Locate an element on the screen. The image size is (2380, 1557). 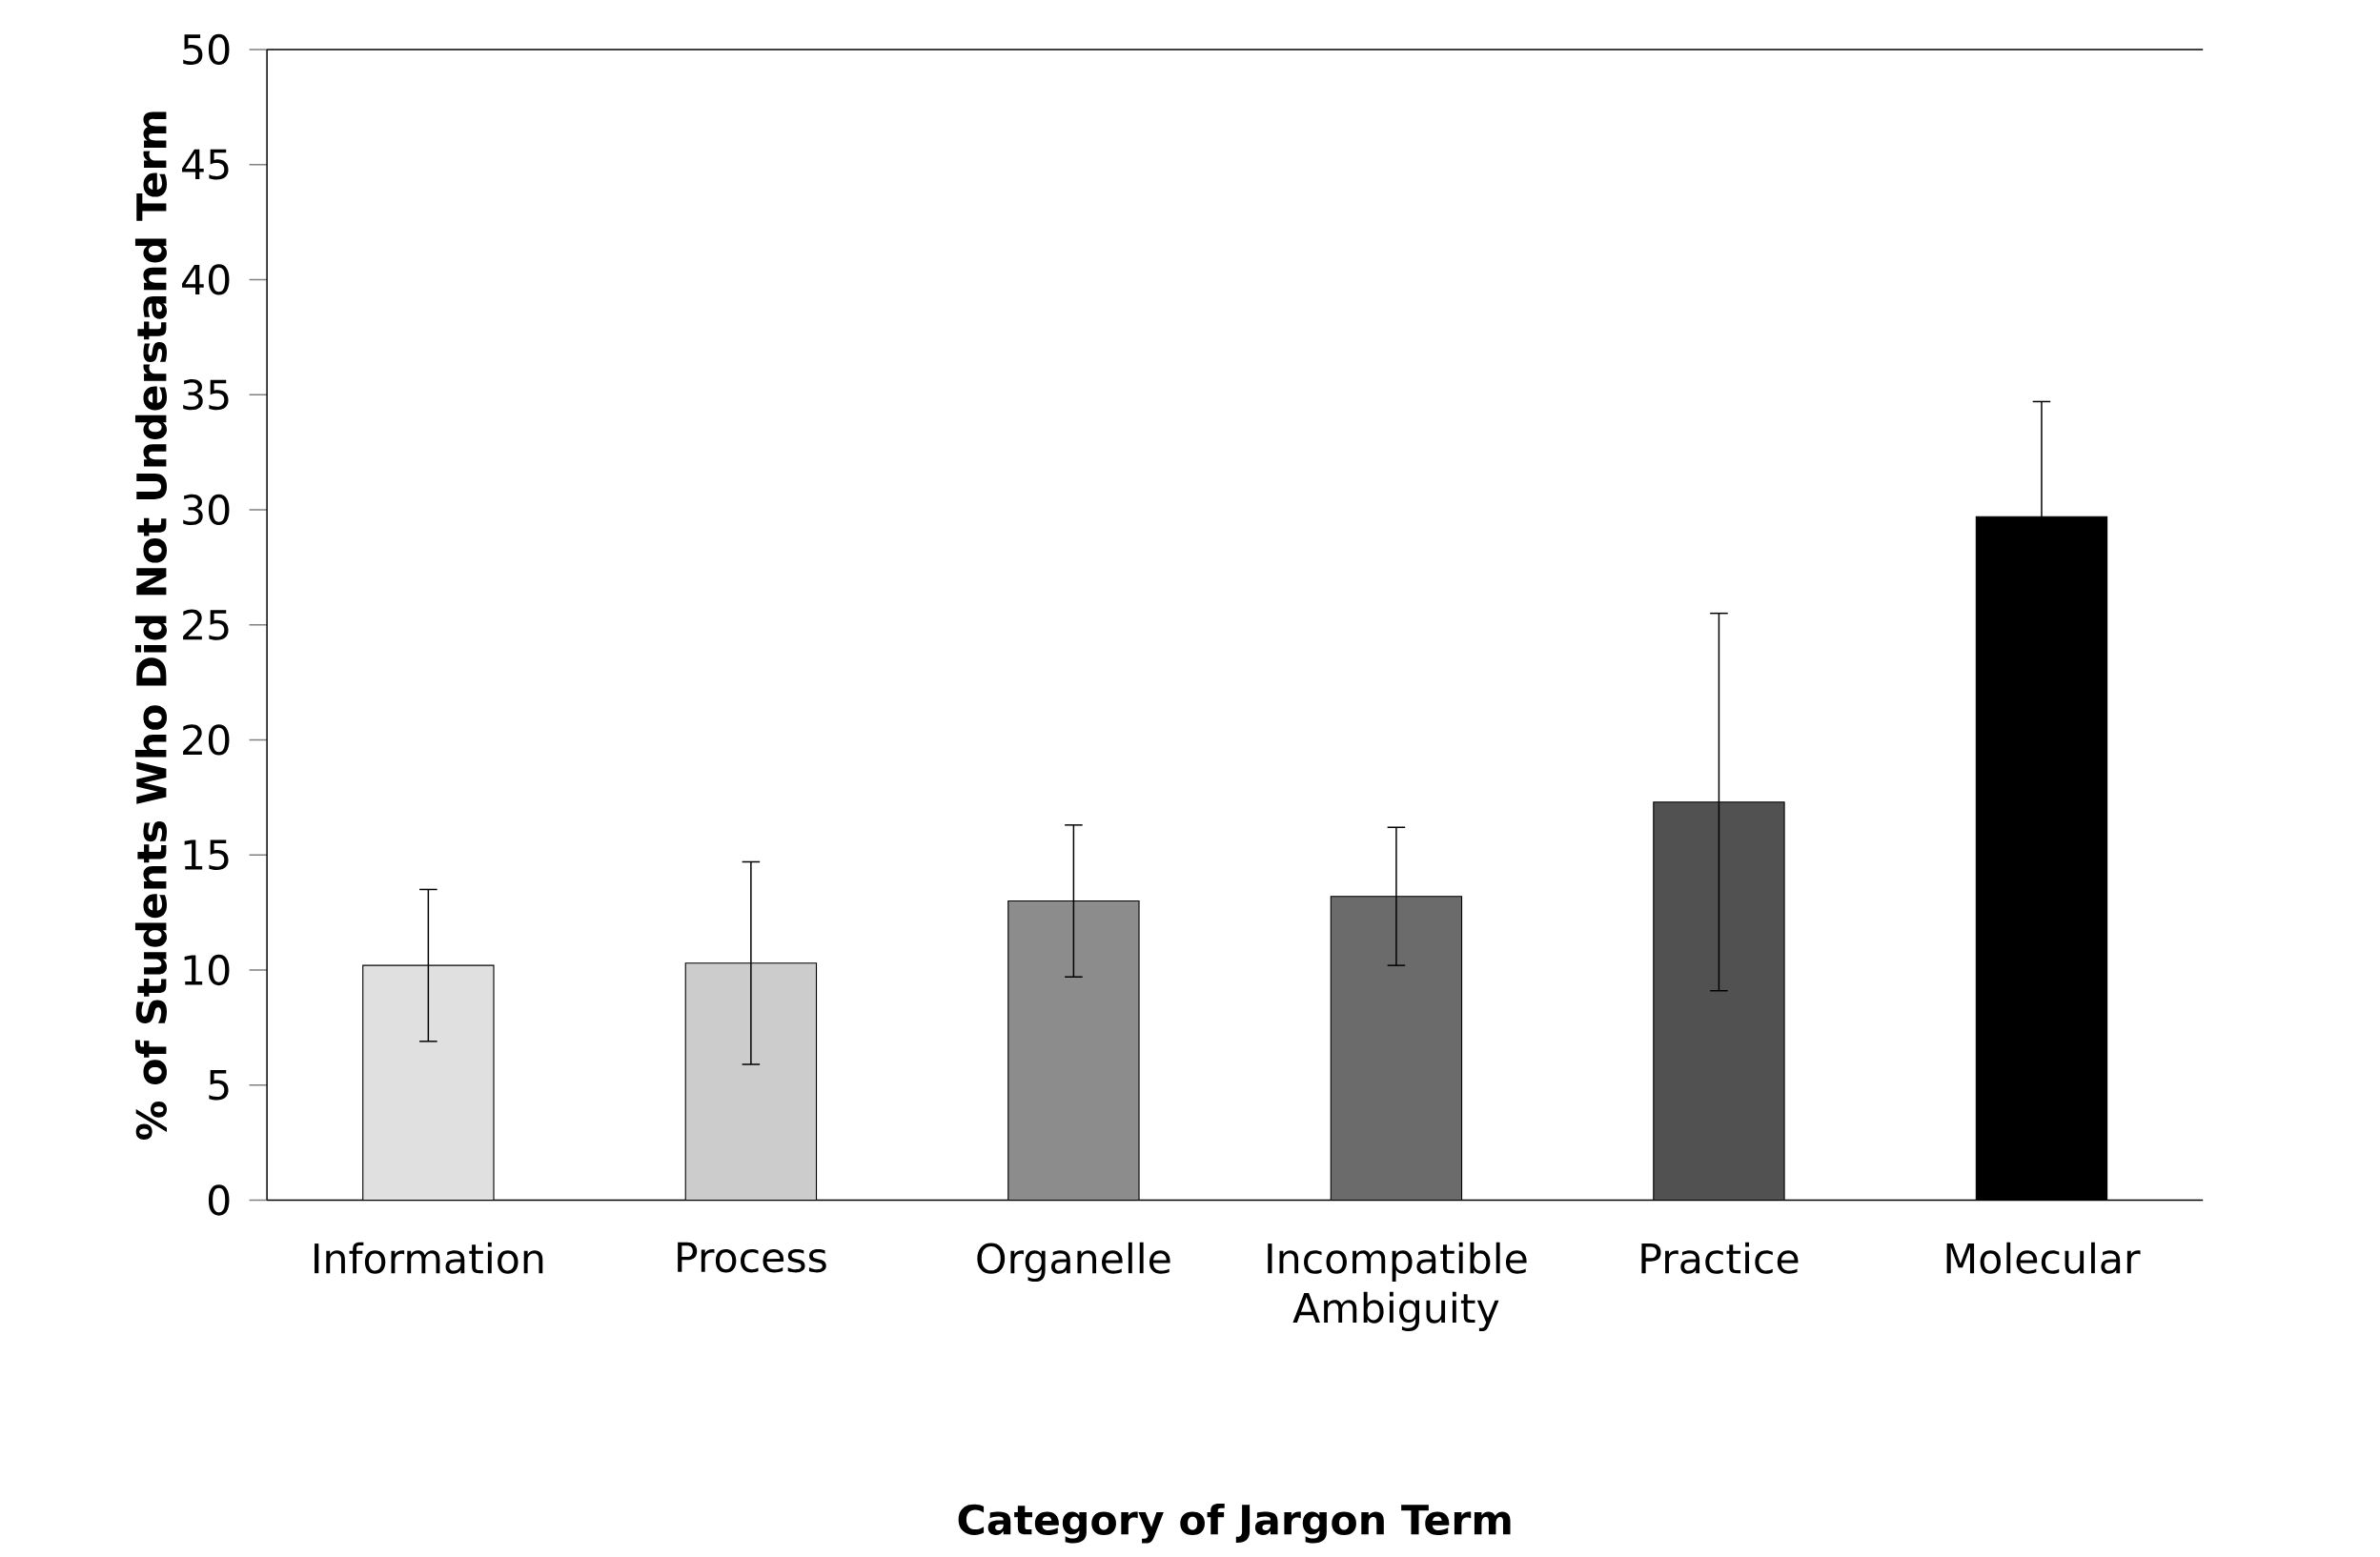
x-tick-label: Practice is located at coordinates (1720, 1258).